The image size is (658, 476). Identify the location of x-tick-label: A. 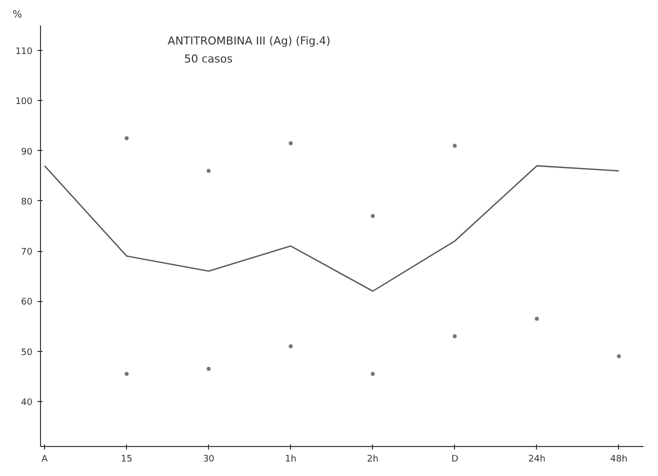
(45, 459).